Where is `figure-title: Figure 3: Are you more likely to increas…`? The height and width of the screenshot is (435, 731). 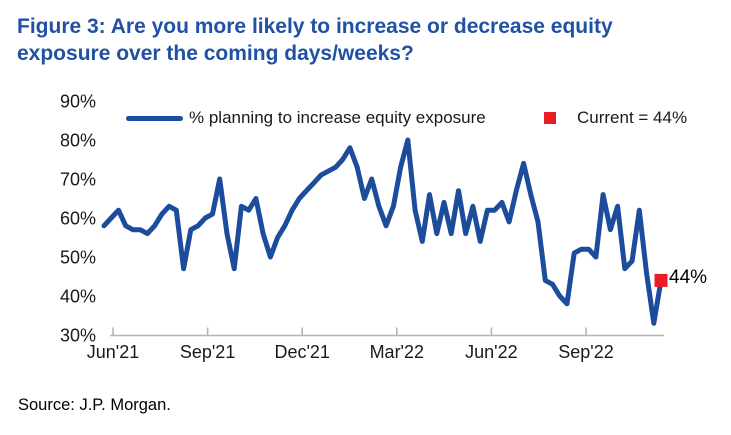
figure-title: Figure 3: Are you more likely to increas… is located at coordinates (362, 40).